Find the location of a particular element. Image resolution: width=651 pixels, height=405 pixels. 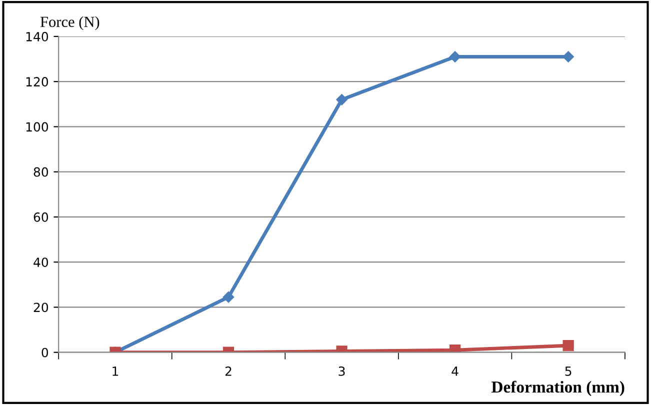

x-tick-label: 3 is located at coordinates (341, 371).